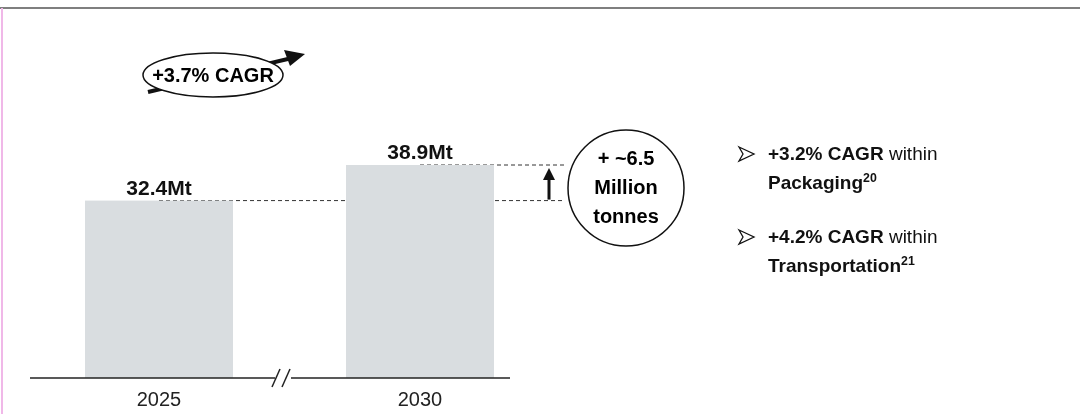 The image size is (1080, 414). I want to click on text: +3.7% CAGR, so click(213, 75).